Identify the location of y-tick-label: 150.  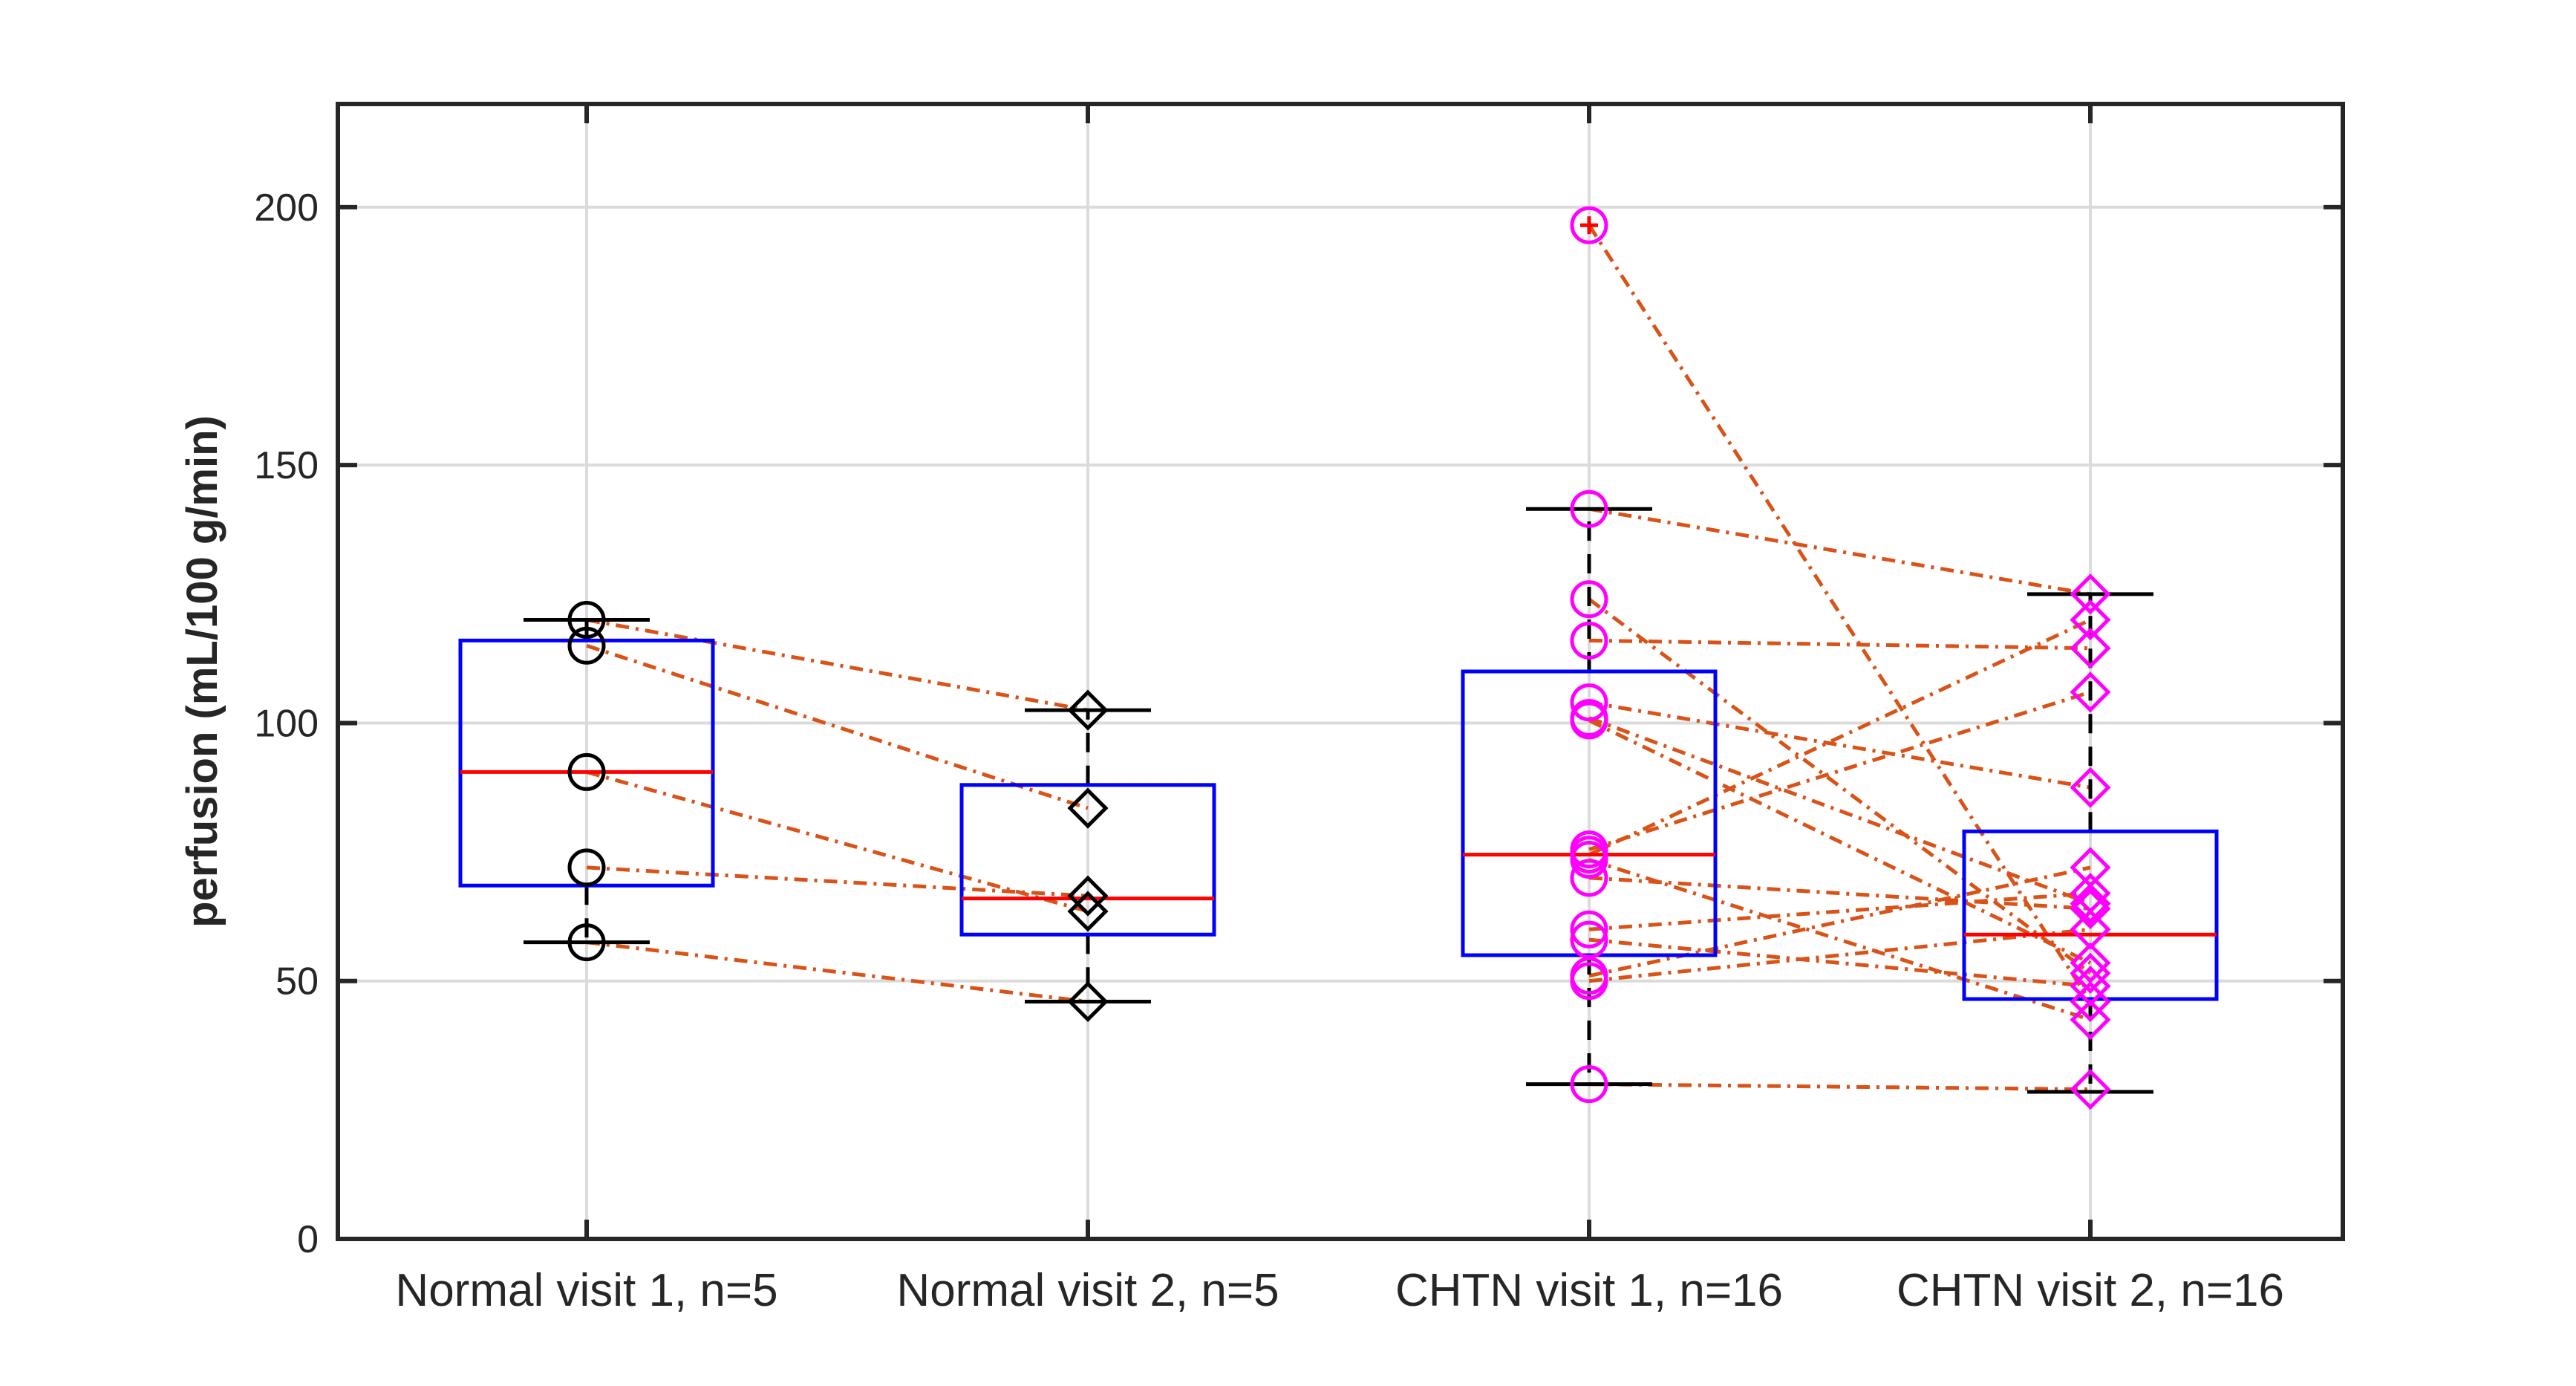
(286, 466).